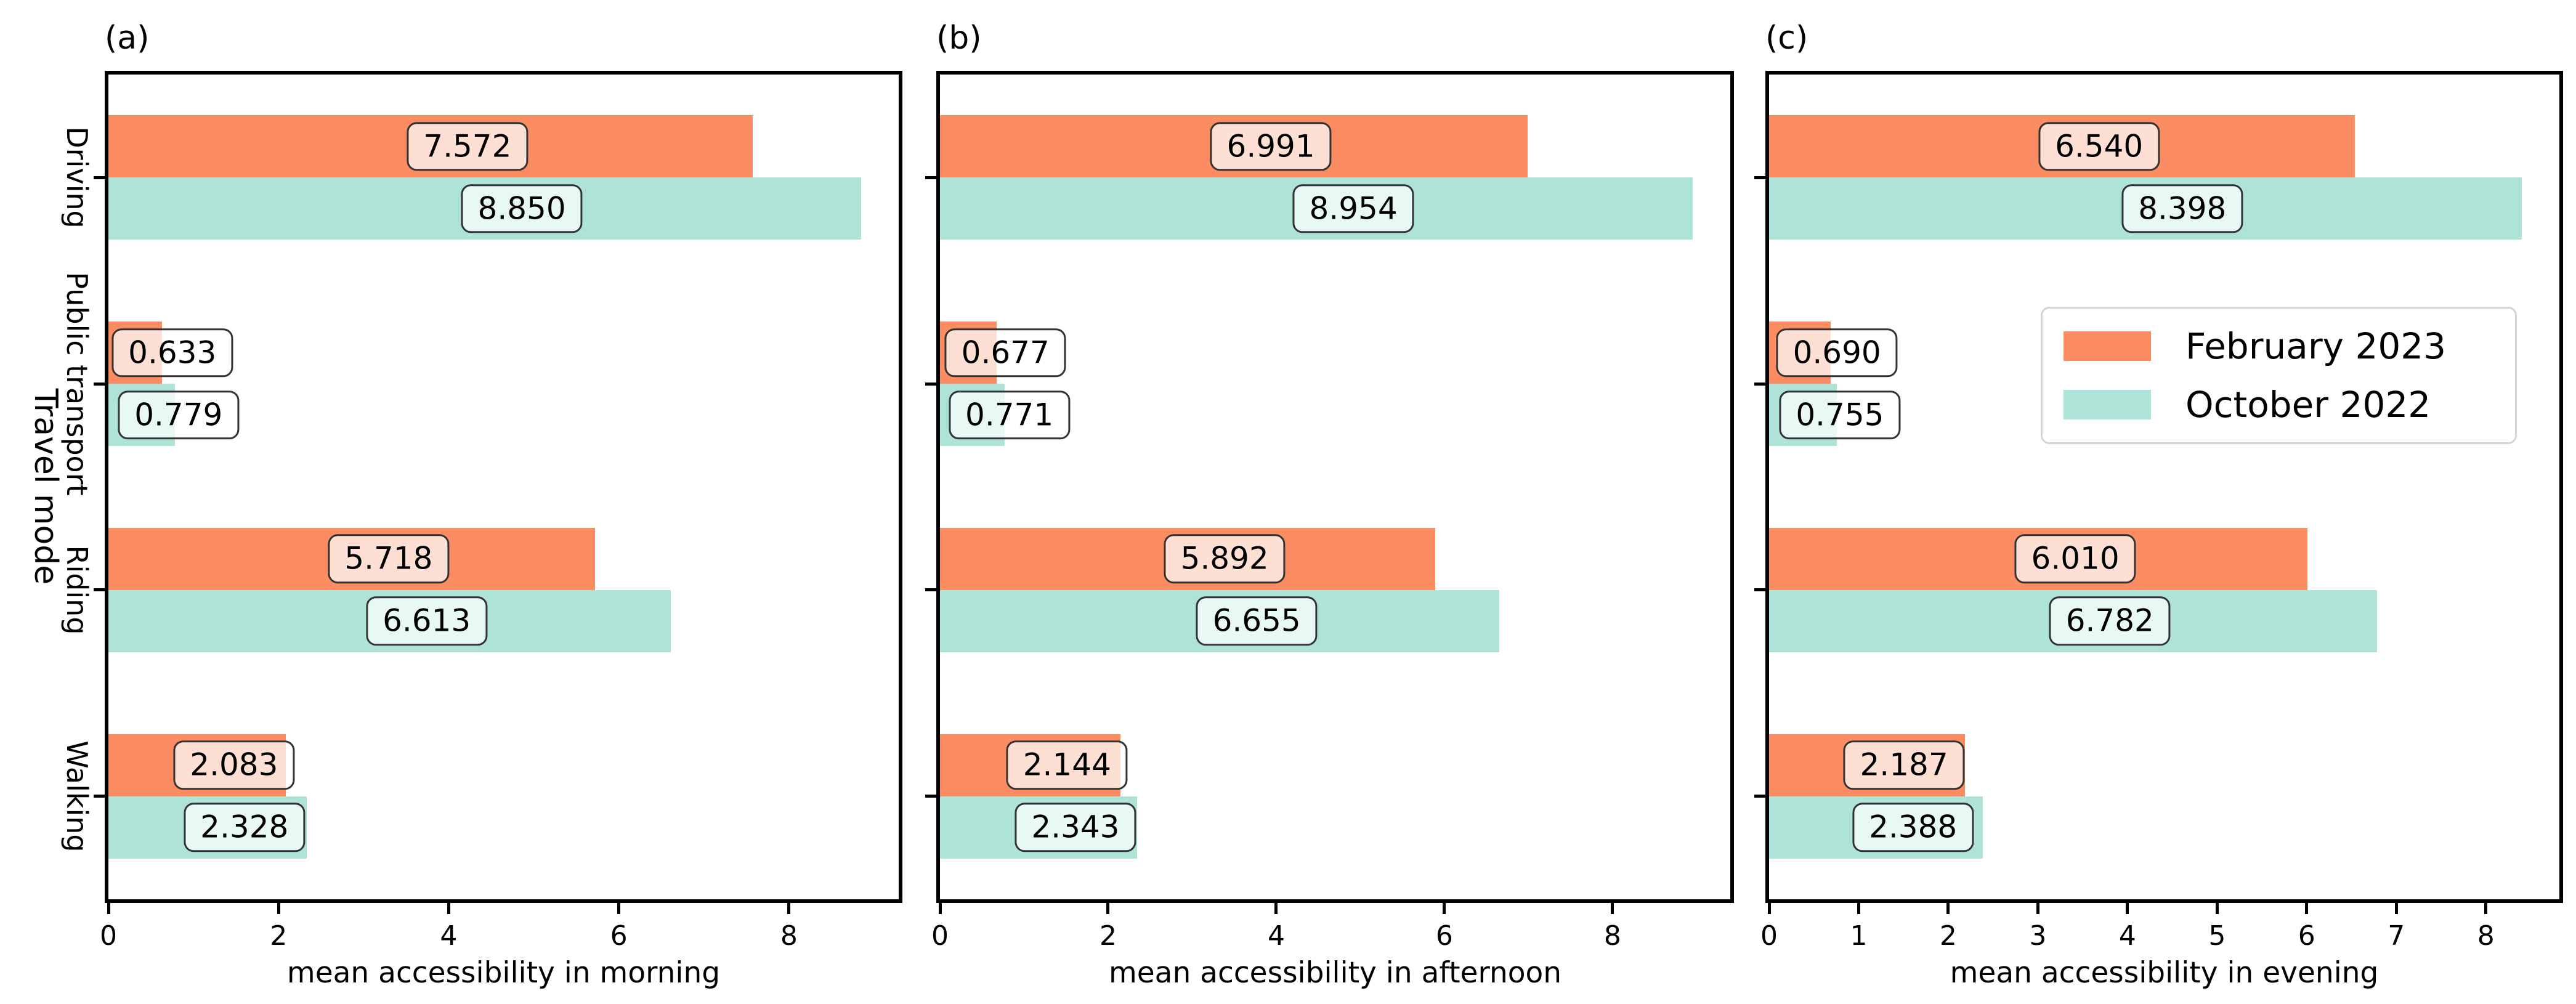  What do you see at coordinates (522, 208) in the screenshot?
I see `bar-value-label: 8.850` at bounding box center [522, 208].